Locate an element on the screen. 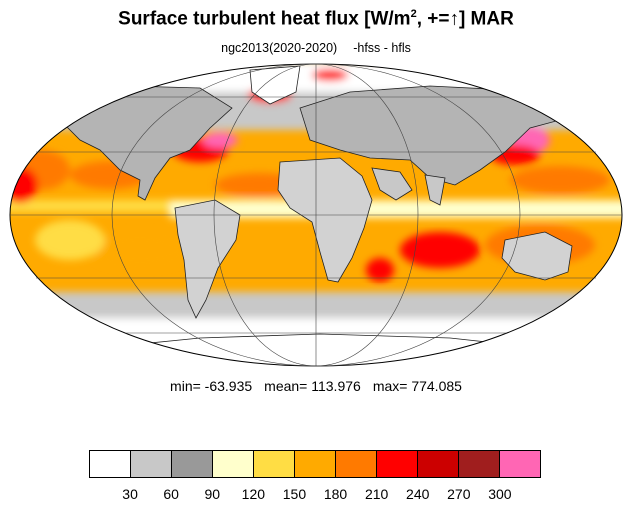 The width and height of the screenshot is (632, 506). colorbar-tick-label: 270 is located at coordinates (459, 494).